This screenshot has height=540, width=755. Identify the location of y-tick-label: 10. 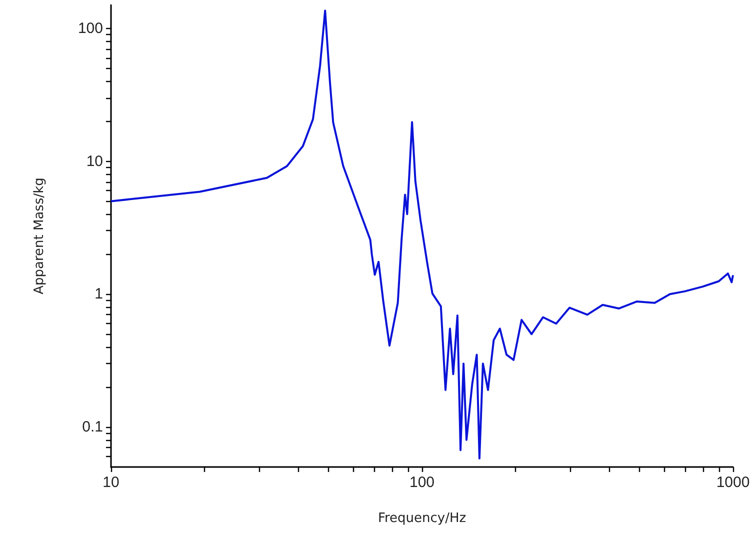
(94, 161).